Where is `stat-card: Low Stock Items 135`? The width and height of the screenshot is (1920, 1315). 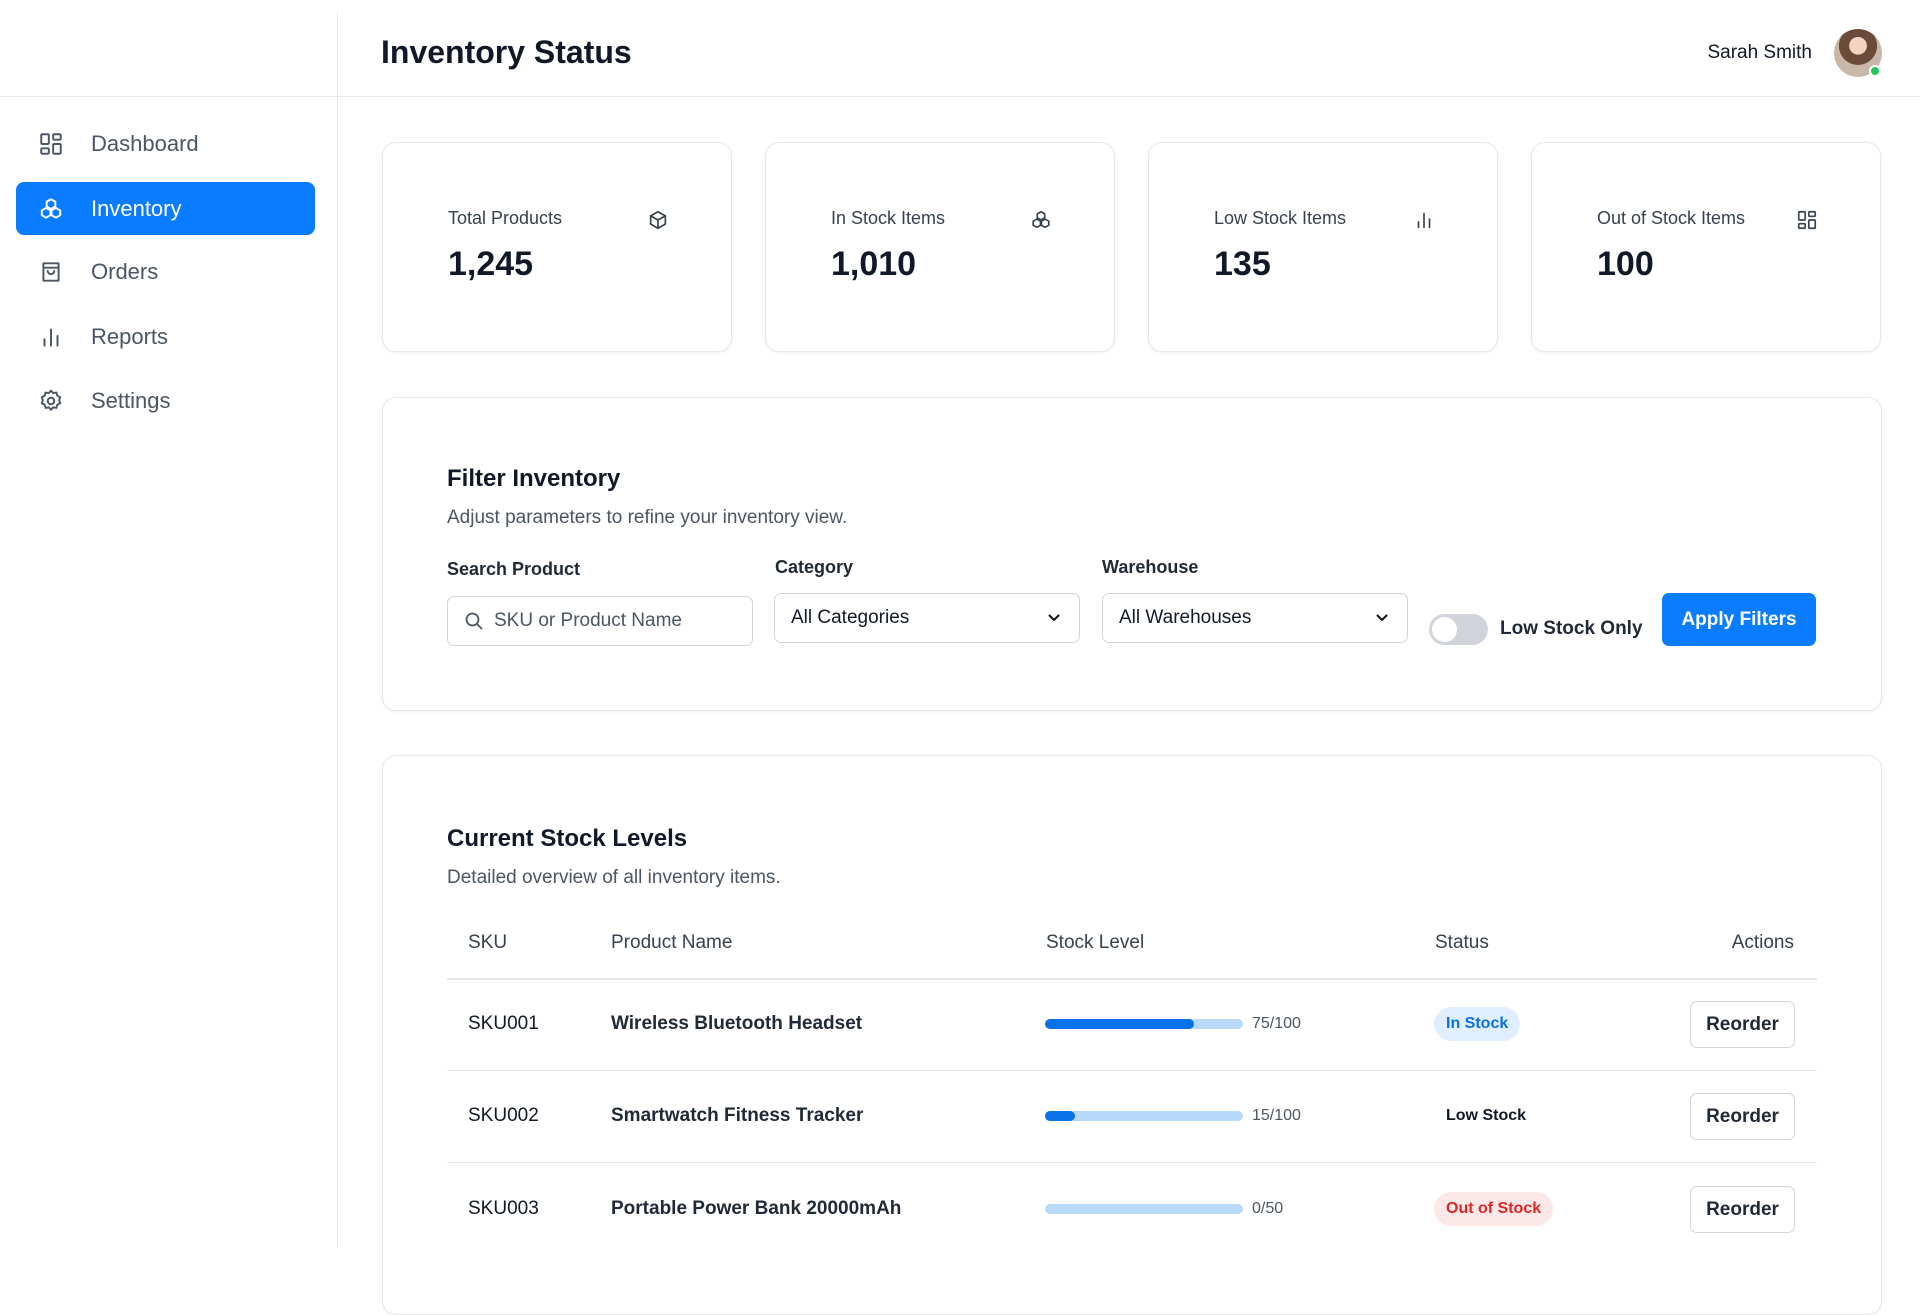 stat-card: Low Stock Items 135 is located at coordinates (1323, 247).